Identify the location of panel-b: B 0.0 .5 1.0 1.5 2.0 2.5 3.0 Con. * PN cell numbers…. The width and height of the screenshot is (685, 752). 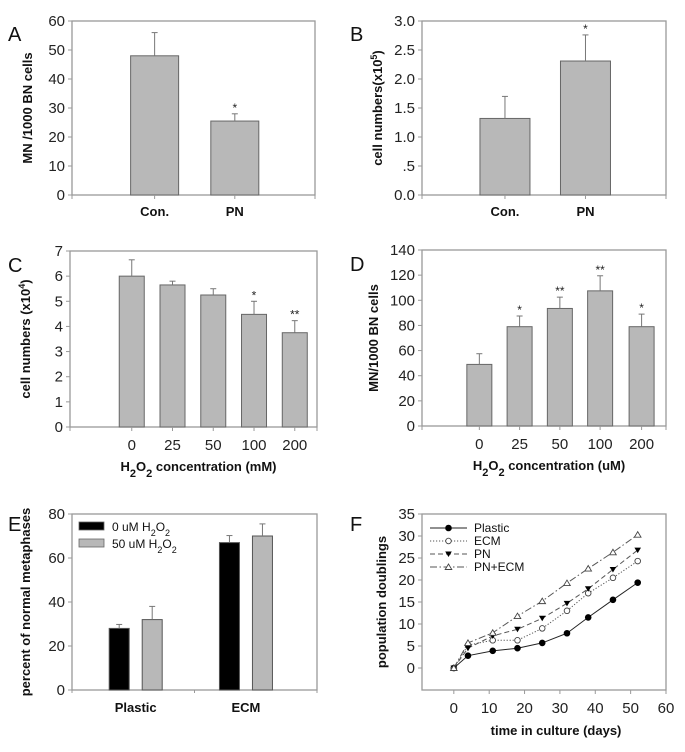
(508, 116).